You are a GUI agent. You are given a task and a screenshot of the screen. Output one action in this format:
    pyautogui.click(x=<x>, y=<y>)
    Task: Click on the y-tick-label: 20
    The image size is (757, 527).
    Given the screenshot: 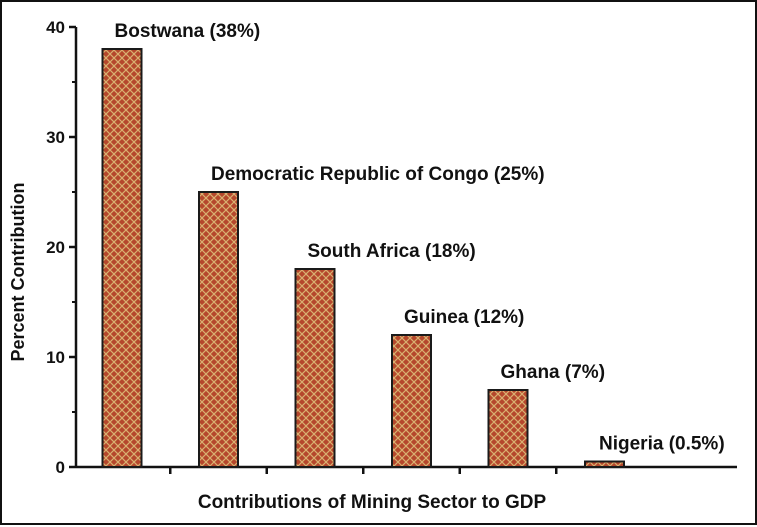 What is the action you would take?
    pyautogui.click(x=55, y=247)
    